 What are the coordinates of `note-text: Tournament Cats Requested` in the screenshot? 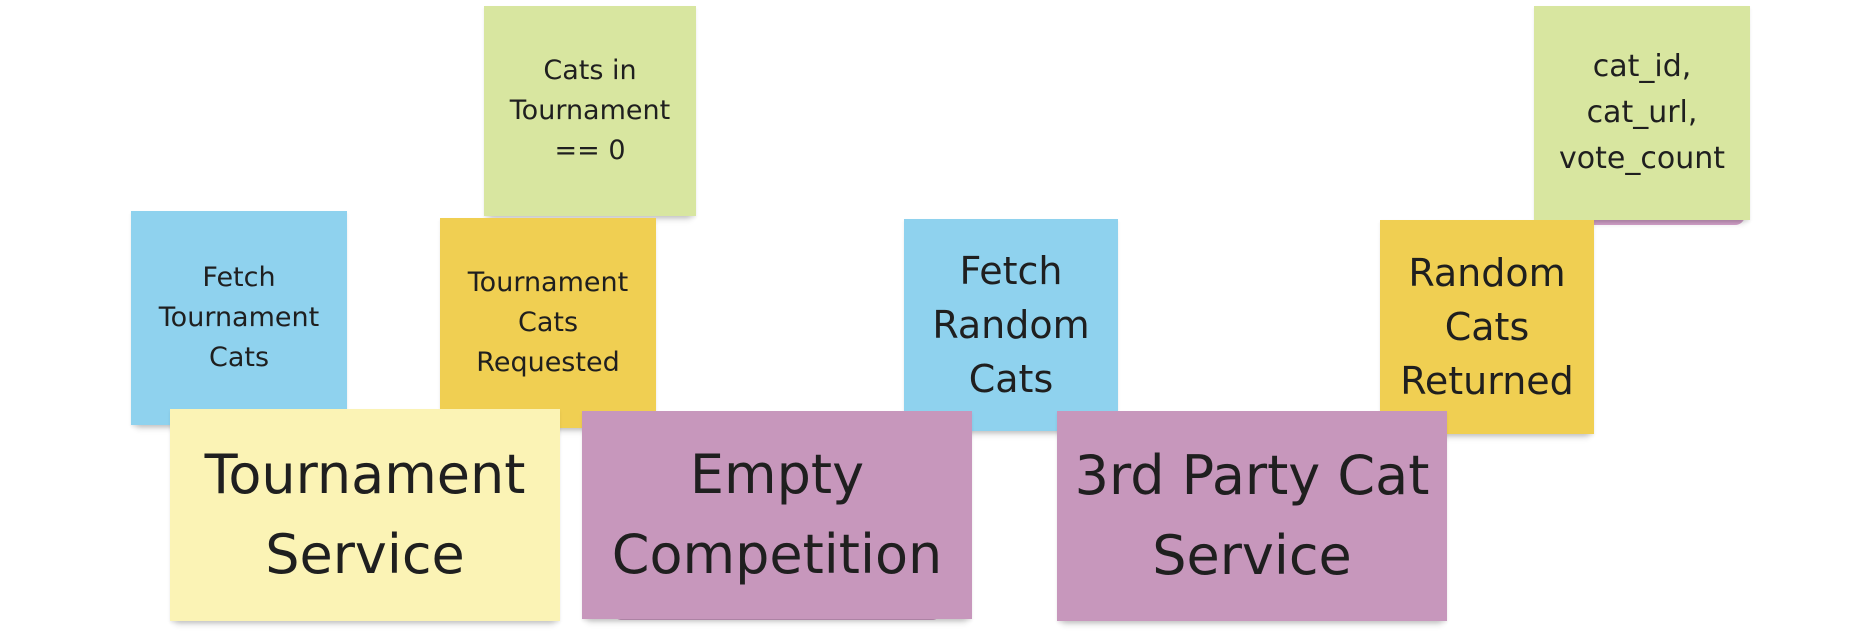 It's located at (548, 322).